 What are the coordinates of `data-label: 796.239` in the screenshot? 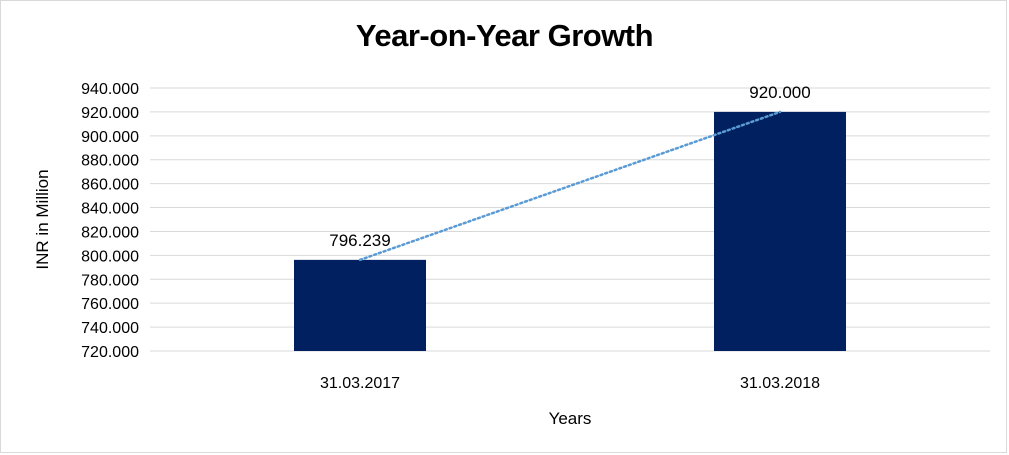 It's located at (359, 240).